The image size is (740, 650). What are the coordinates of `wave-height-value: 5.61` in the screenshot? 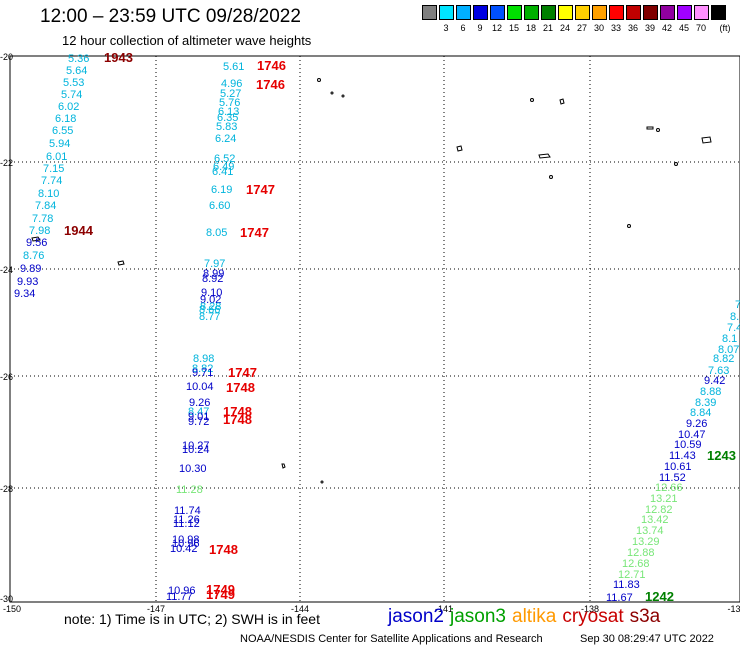 It's located at (233, 67).